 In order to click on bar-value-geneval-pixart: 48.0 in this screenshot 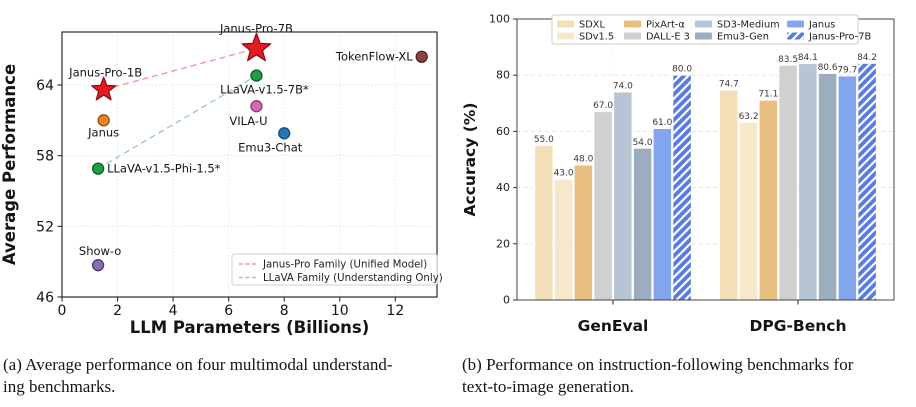, I will do `click(583, 160)`.